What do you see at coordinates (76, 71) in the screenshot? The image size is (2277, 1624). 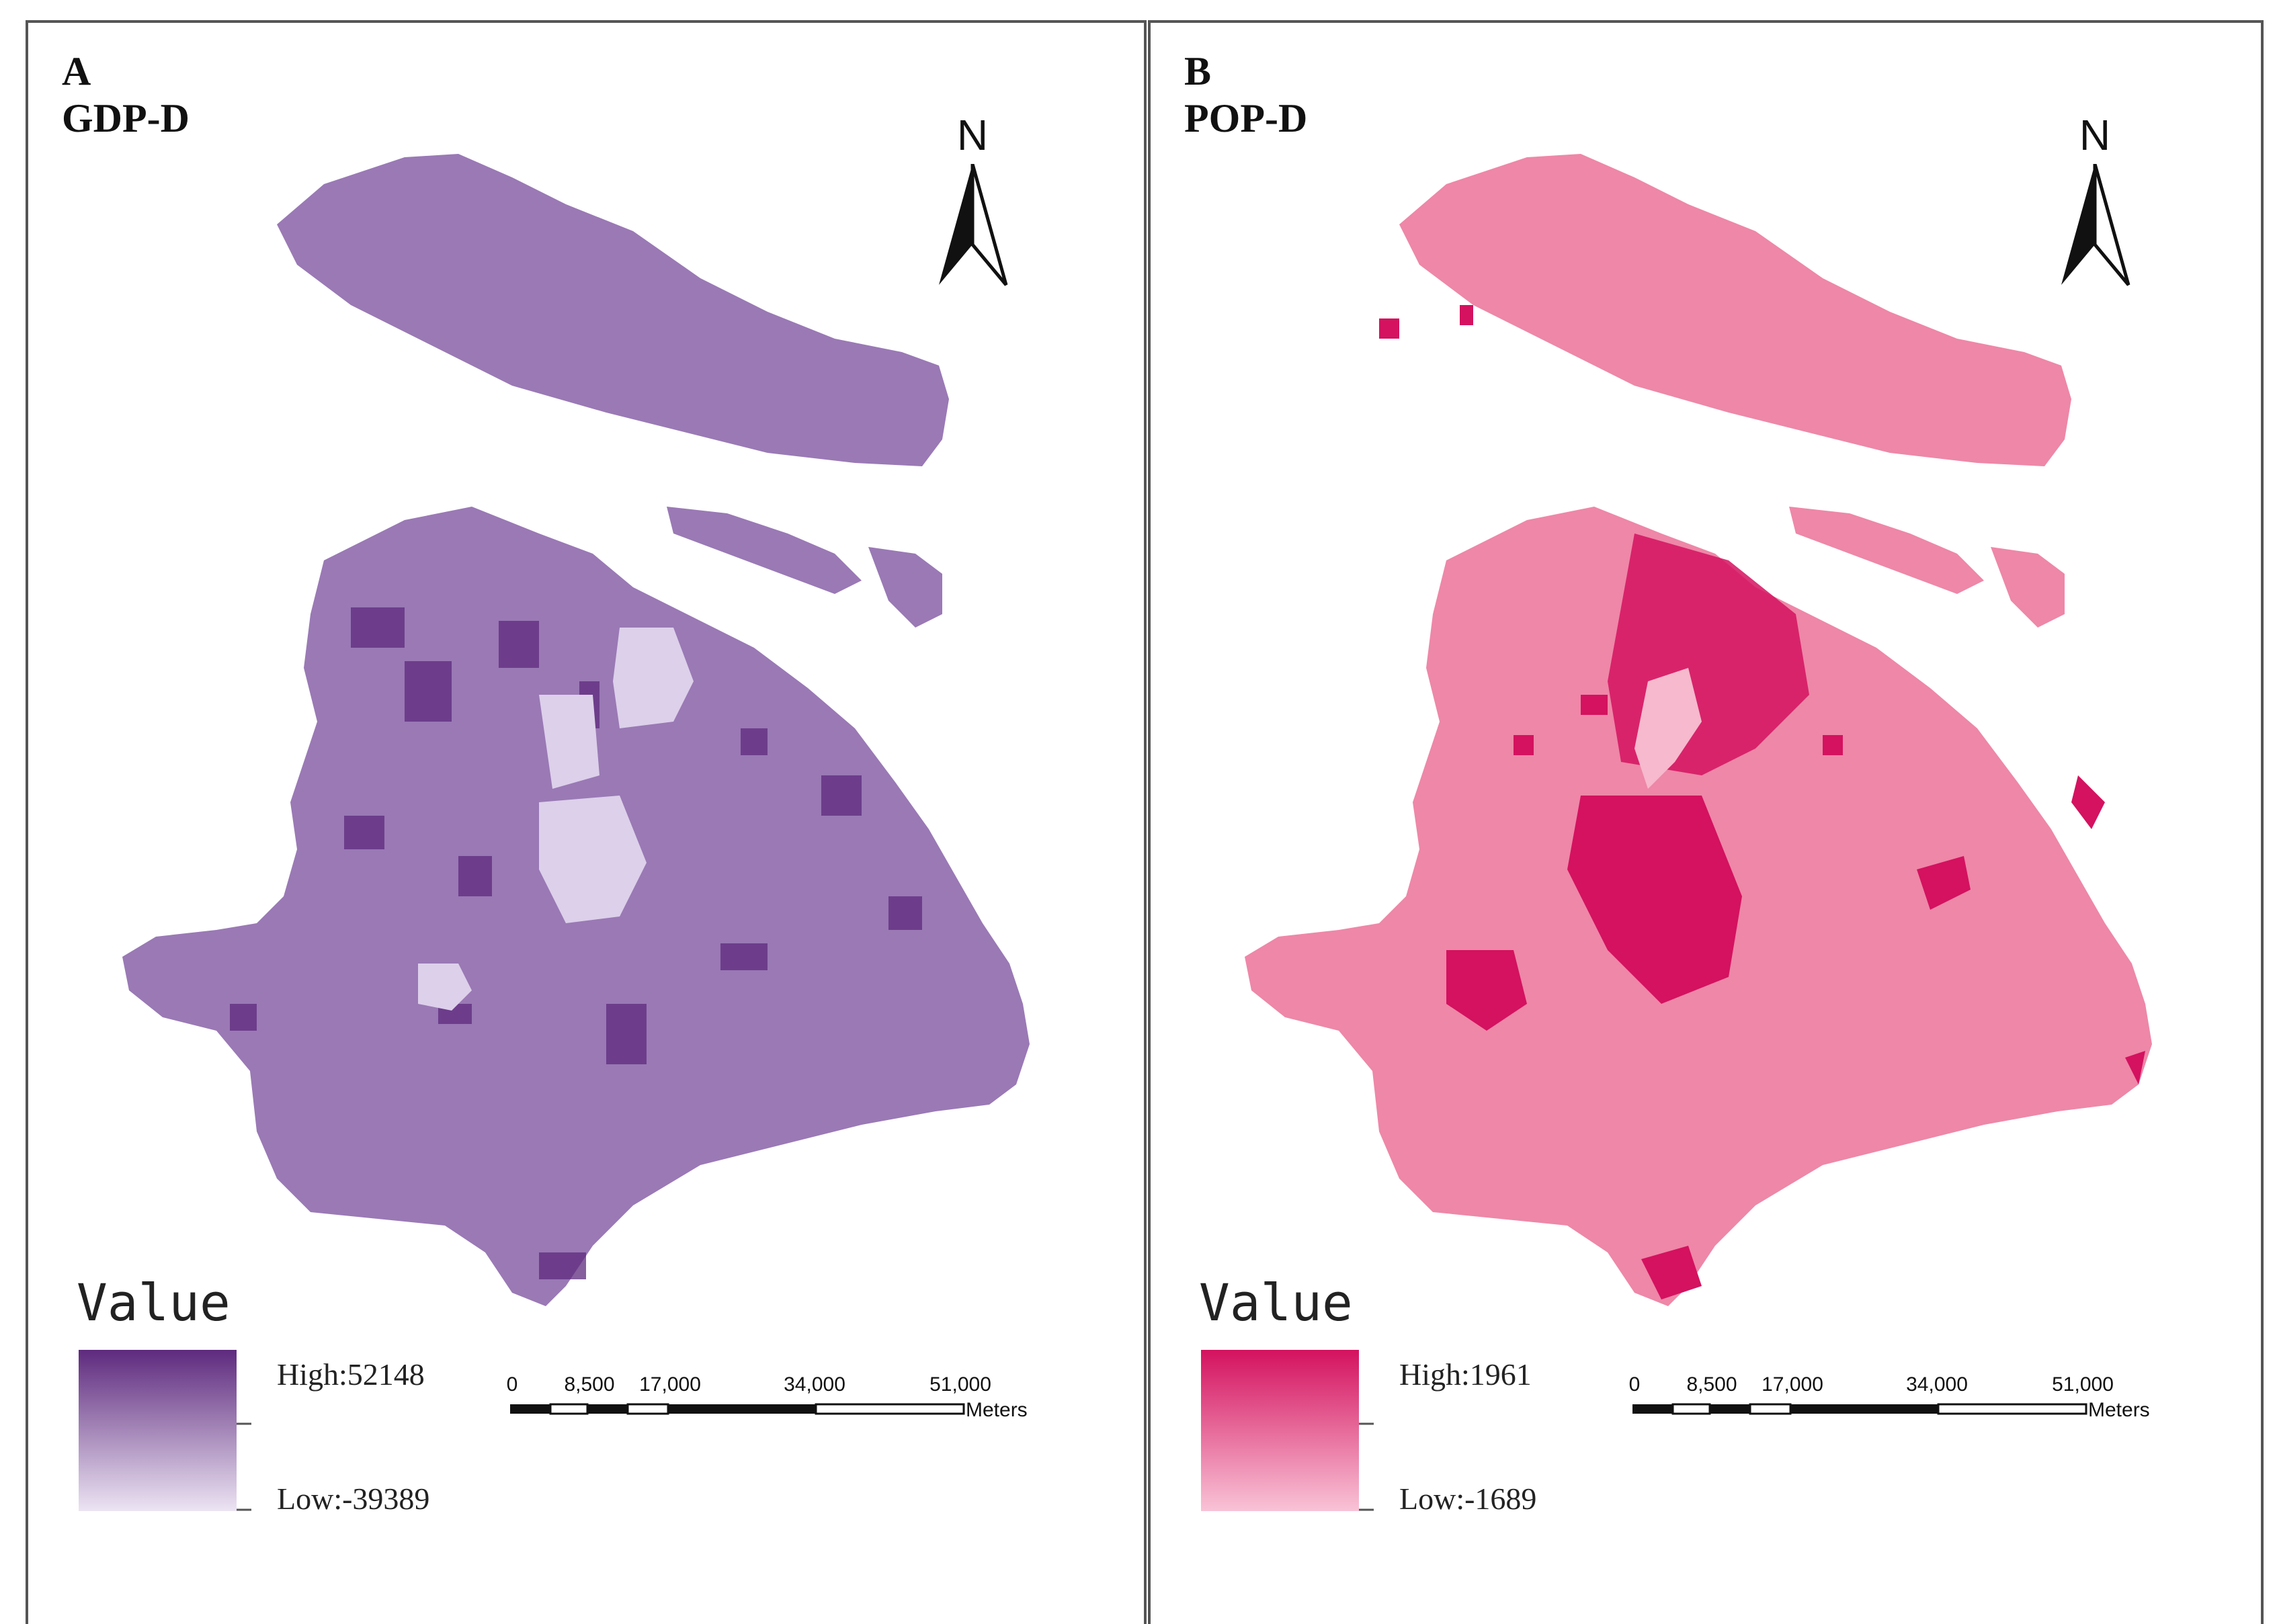 I see `panel-letter: A` at bounding box center [76, 71].